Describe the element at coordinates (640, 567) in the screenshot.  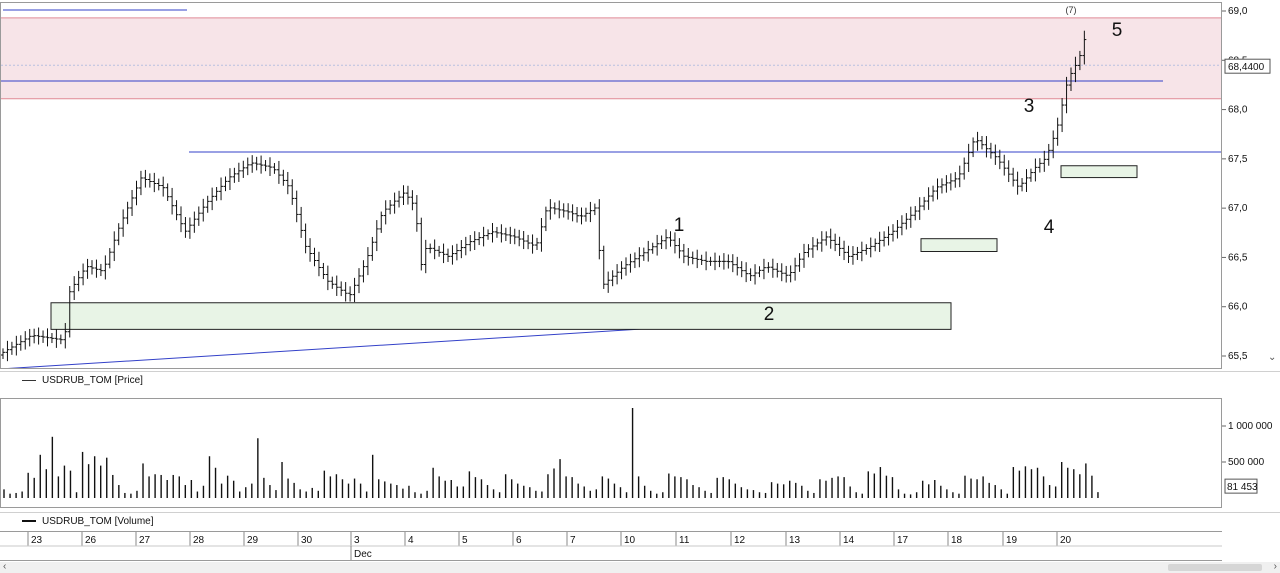
I see `horizontal-scrollbar: ‹ ›` at that location.